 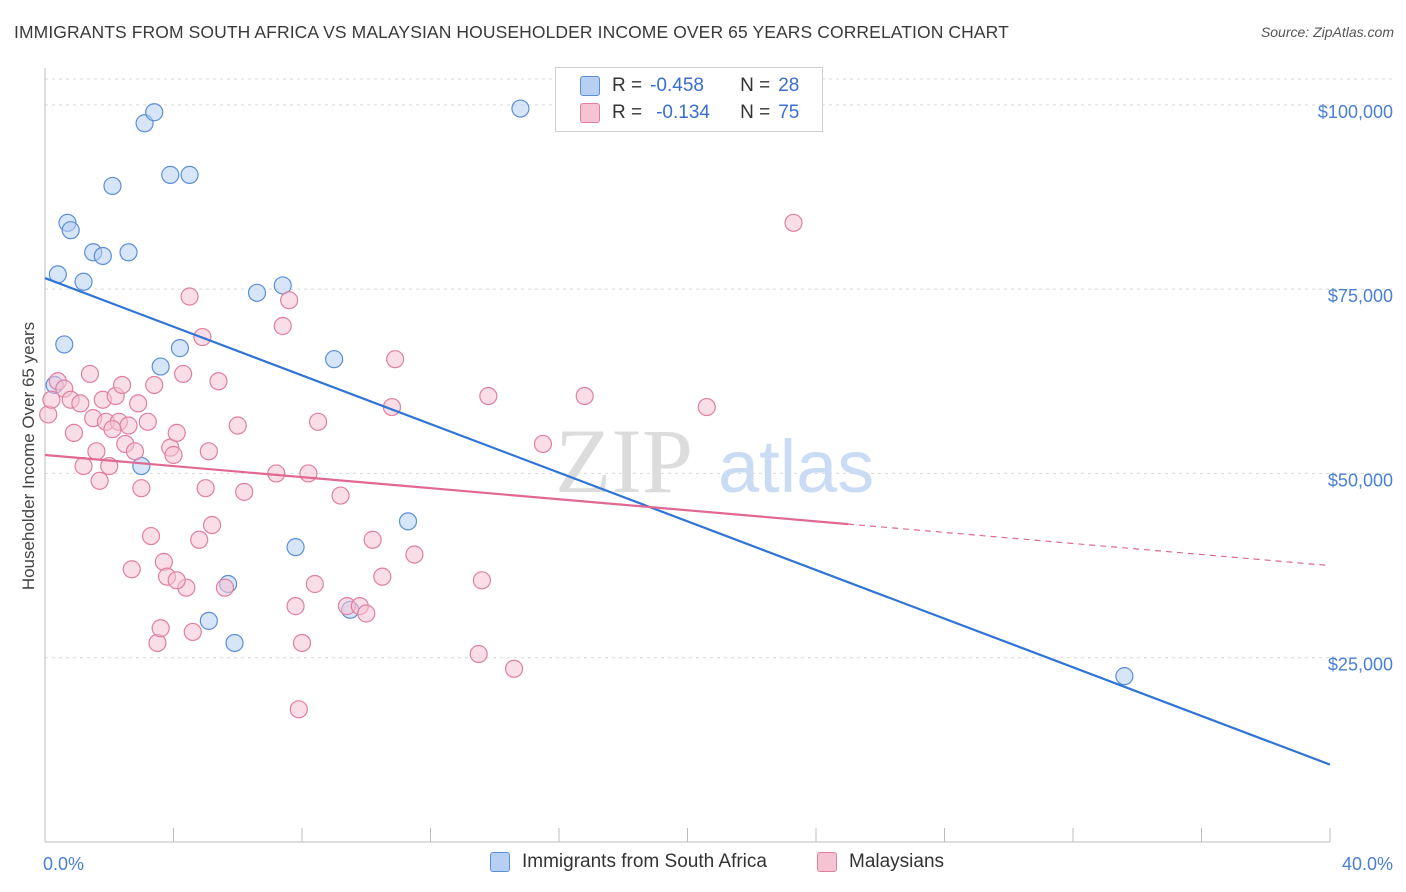 What do you see at coordinates (897, 861) in the screenshot?
I see `legend-label-malaysians: Malaysians` at bounding box center [897, 861].